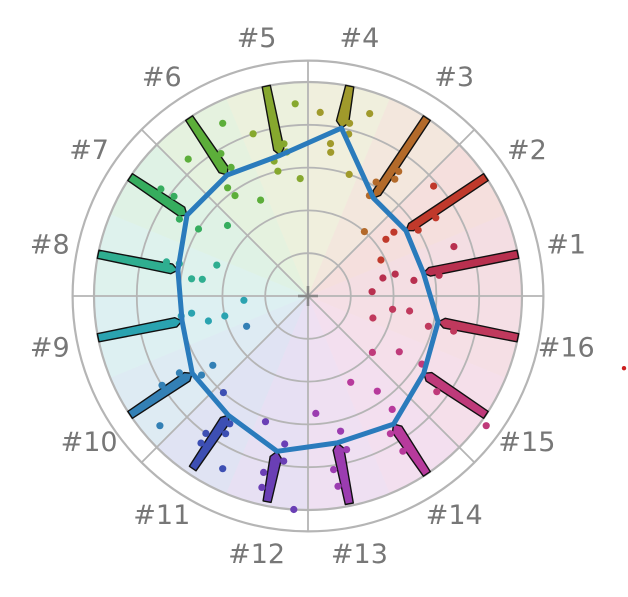  Describe the element at coordinates (526, 442) in the screenshot. I see `category-label-15: #15` at that location.